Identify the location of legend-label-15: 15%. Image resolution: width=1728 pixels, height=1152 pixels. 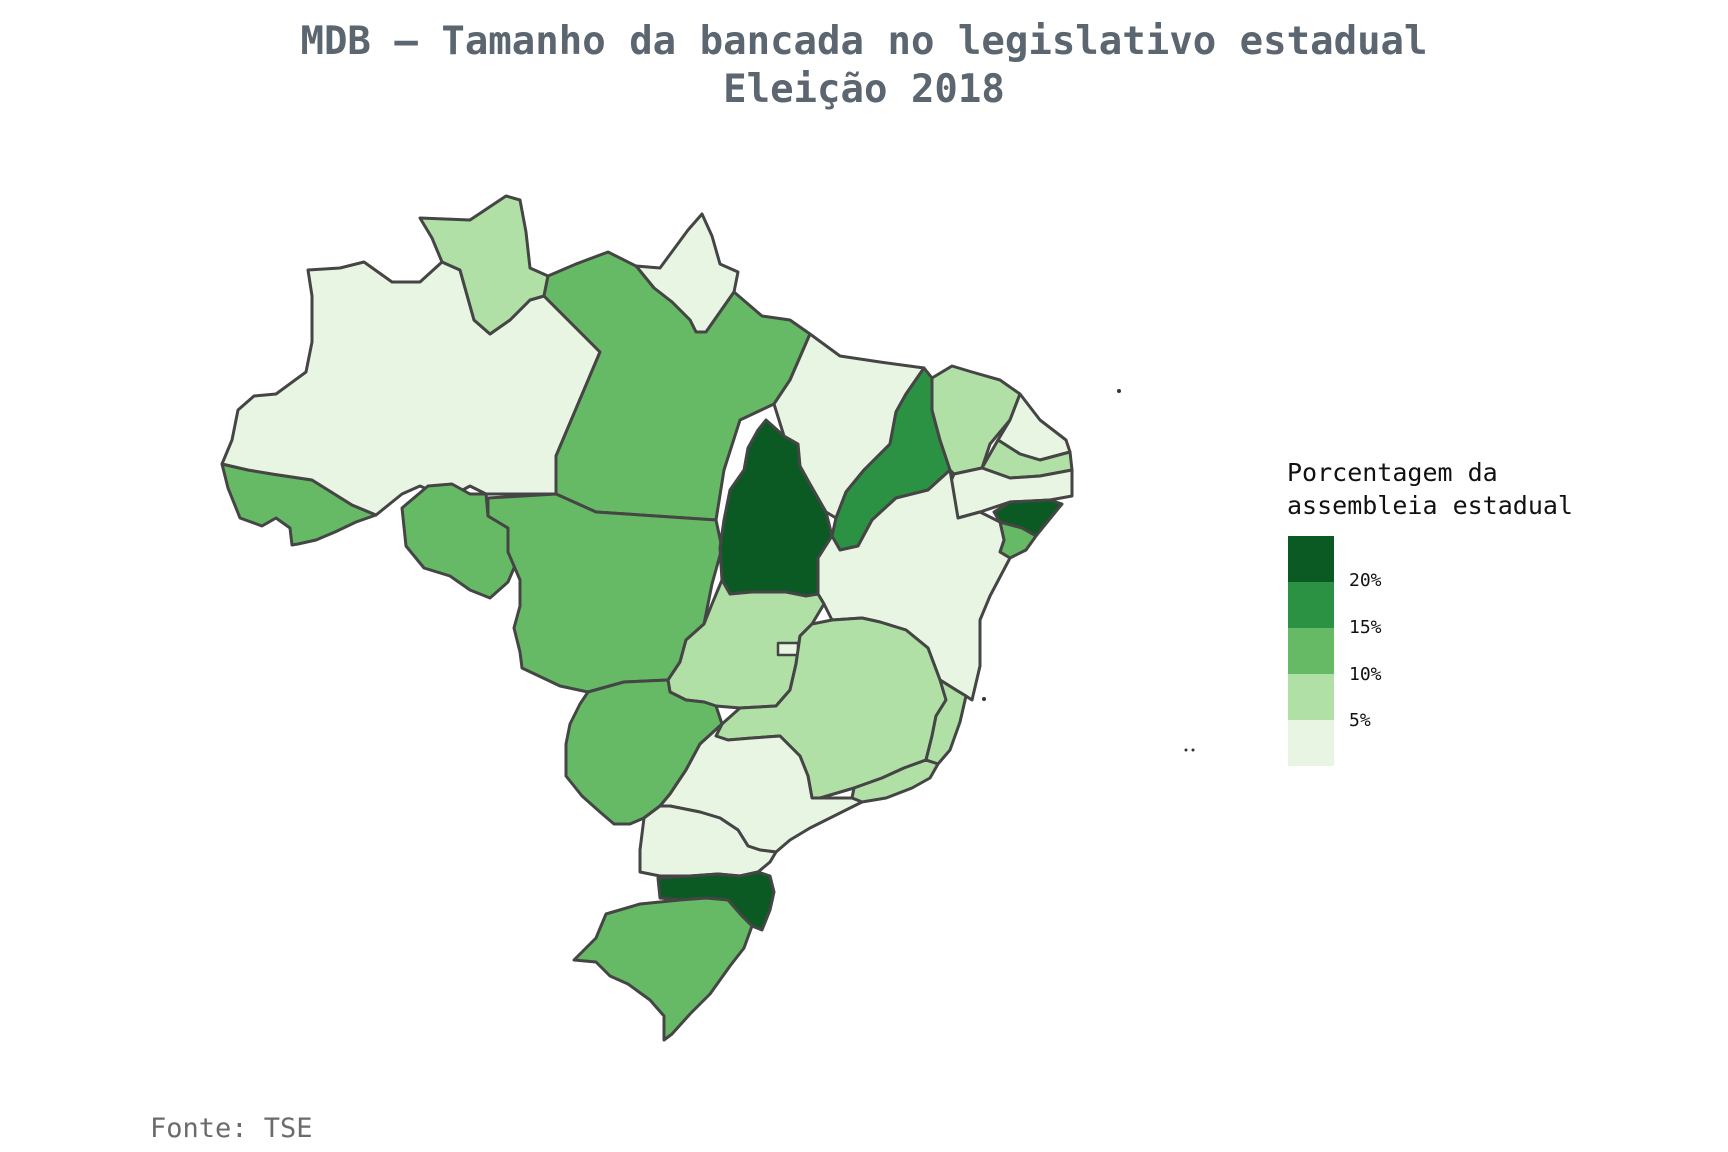
(1365, 627).